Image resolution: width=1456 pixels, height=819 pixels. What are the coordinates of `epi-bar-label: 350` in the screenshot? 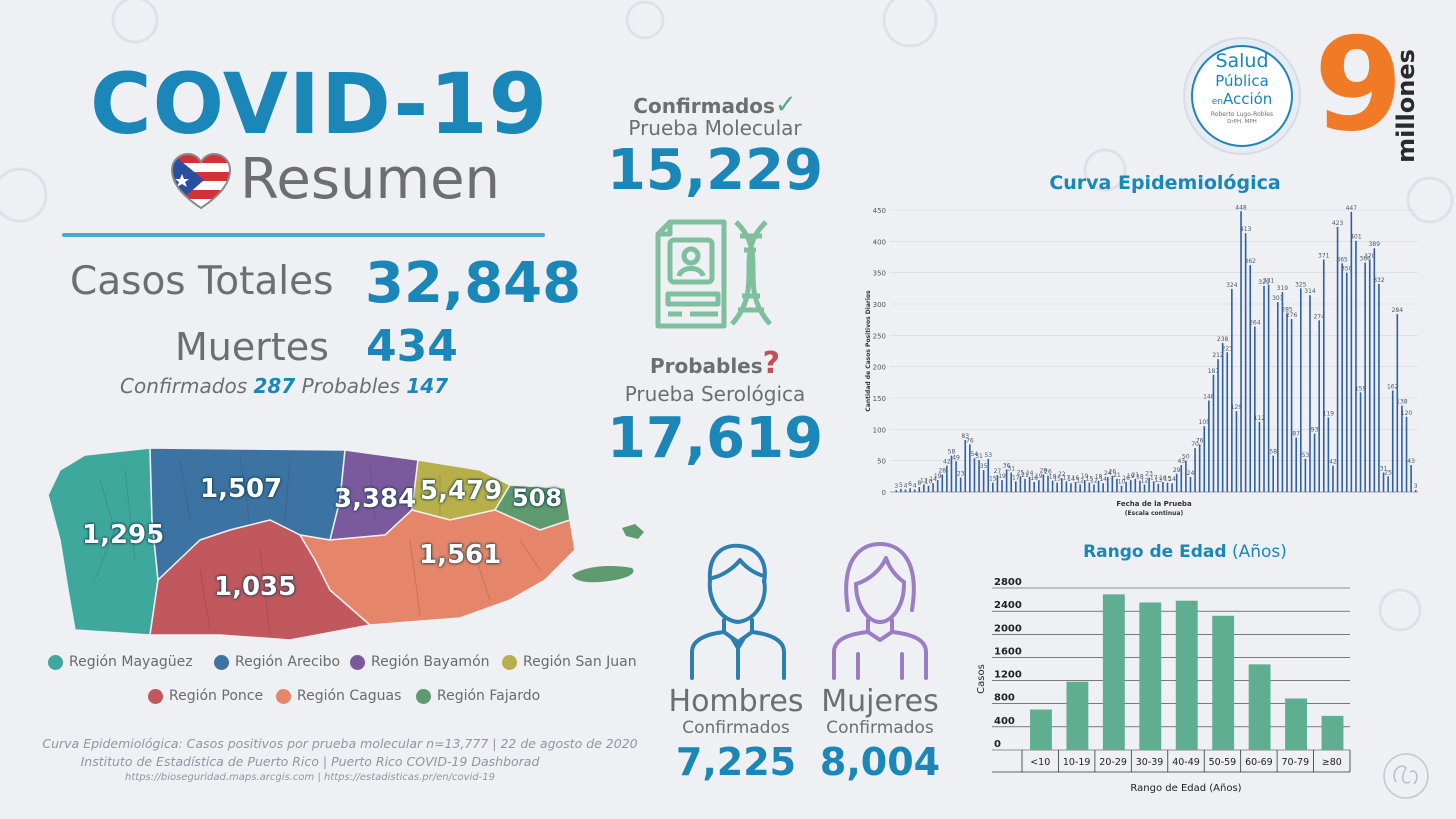 It's located at (1347, 269).